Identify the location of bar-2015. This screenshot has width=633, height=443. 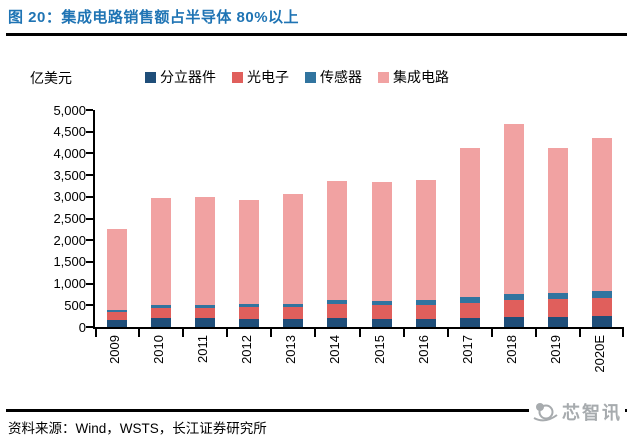
(381, 254).